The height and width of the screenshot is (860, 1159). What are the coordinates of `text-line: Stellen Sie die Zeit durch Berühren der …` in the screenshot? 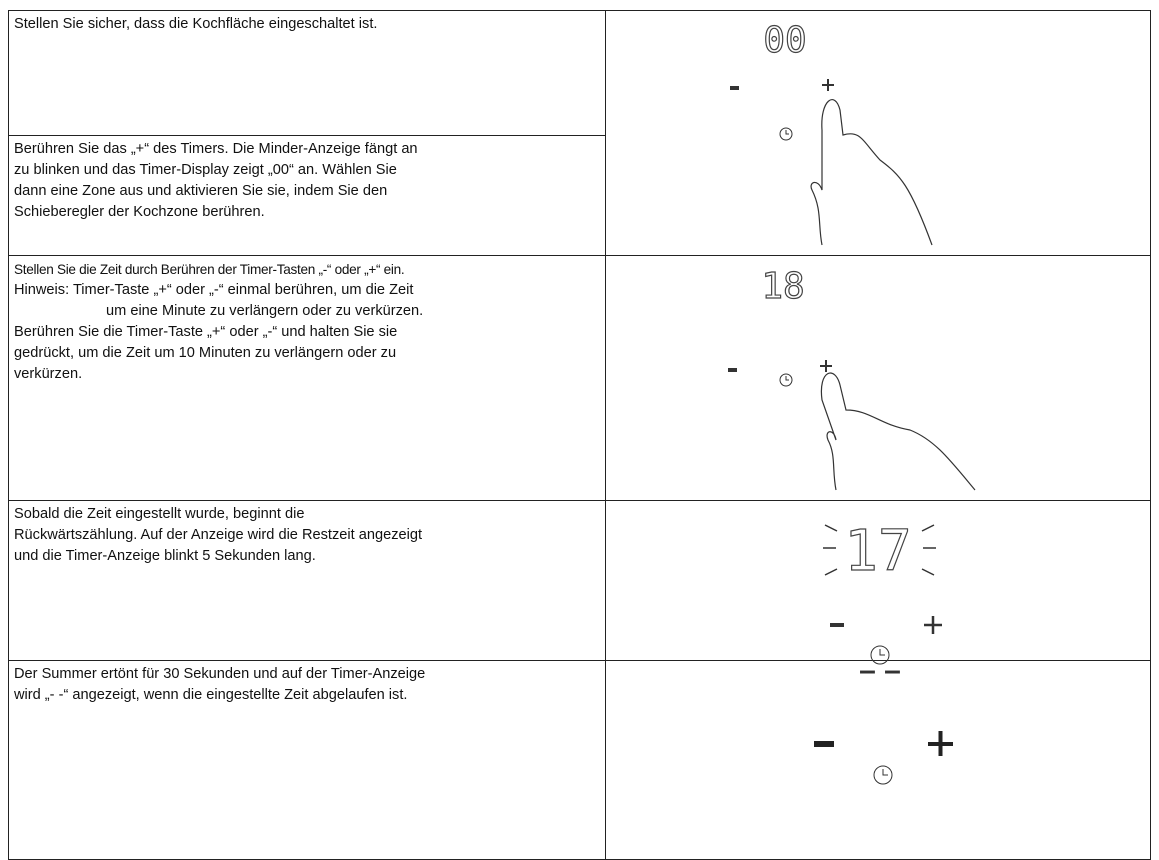 It's located at (209, 269).